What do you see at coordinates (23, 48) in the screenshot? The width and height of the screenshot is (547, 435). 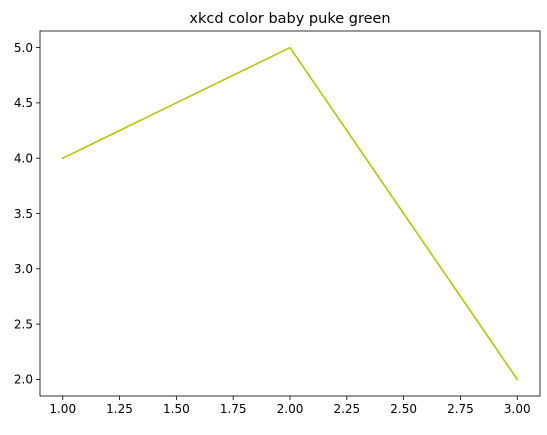 I see `y-tick-label: 5.0` at bounding box center [23, 48].